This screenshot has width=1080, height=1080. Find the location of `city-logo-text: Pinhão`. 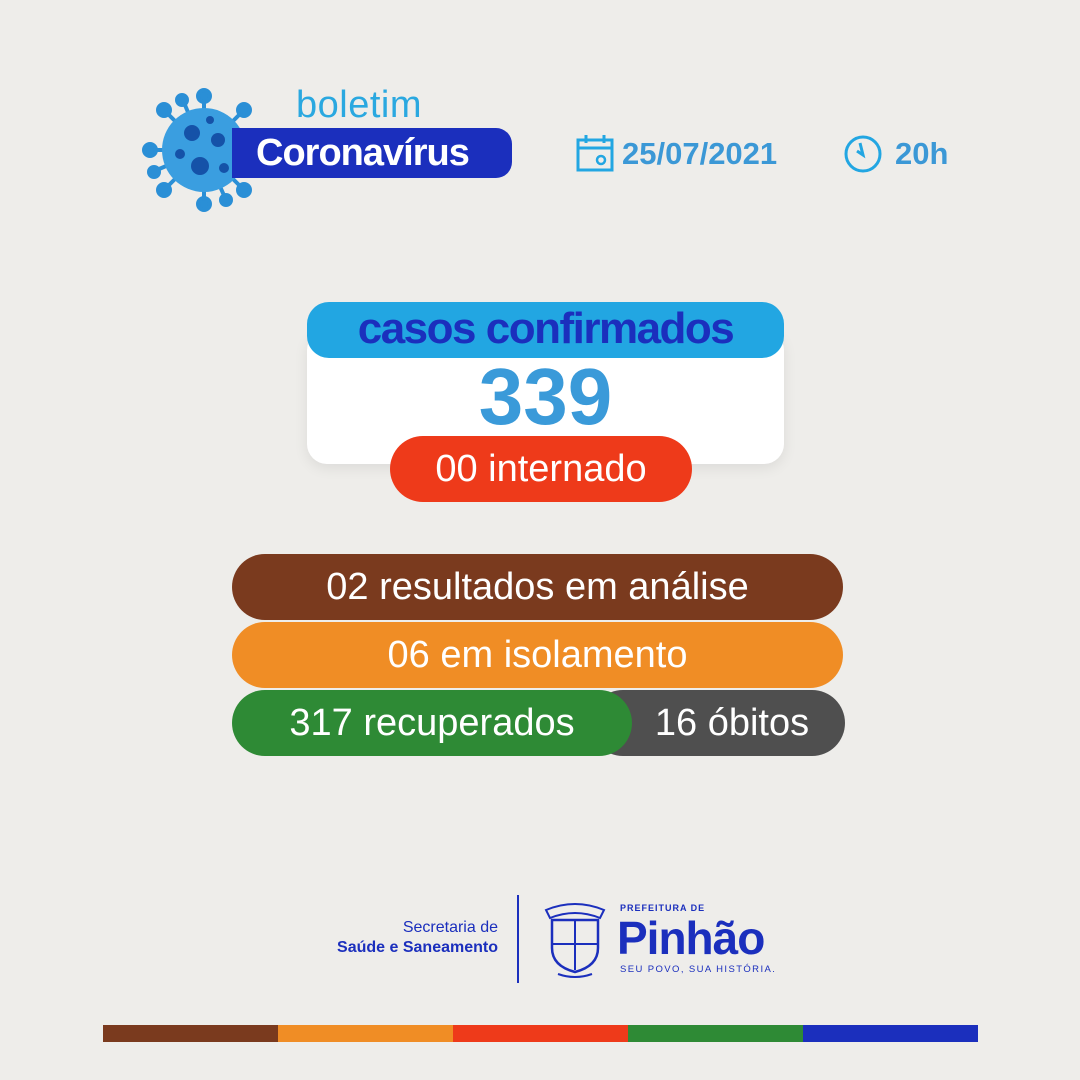

city-logo-text: Pinhão is located at coordinates (691, 938).